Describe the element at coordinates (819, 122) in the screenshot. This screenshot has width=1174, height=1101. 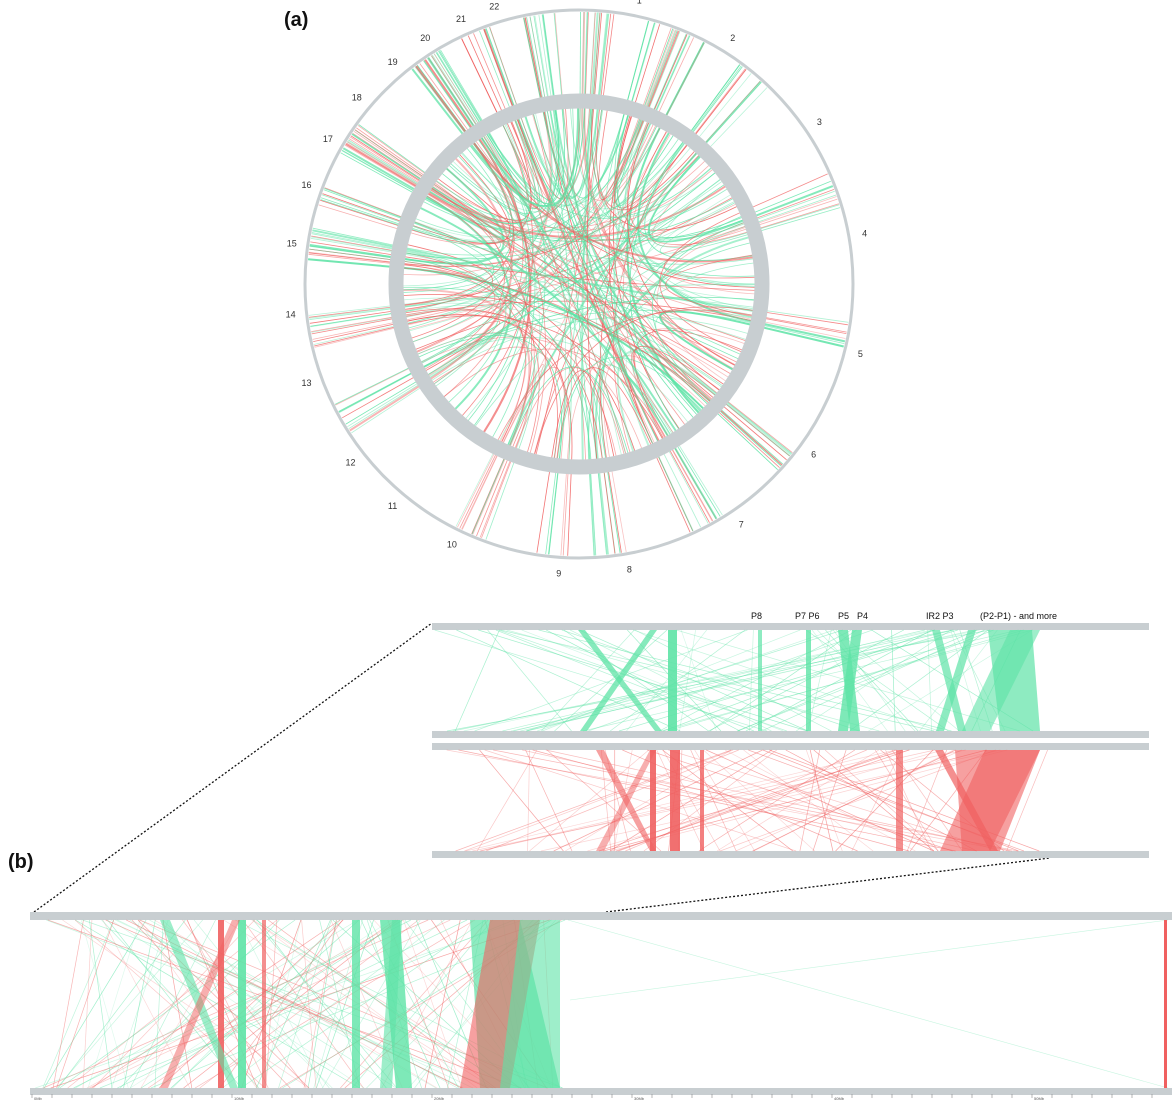
I see `chromosome-label: 3` at that location.